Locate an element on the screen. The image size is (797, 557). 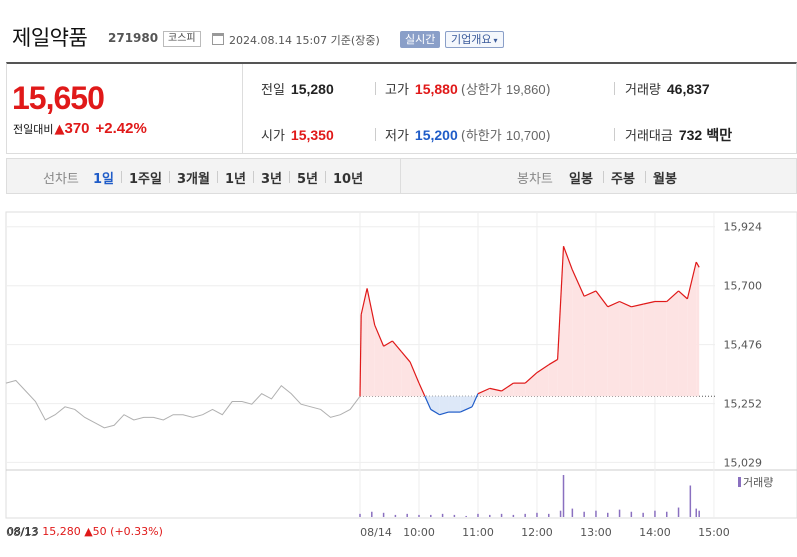
amount-label: 거래대금 is located at coordinates (649, 136).